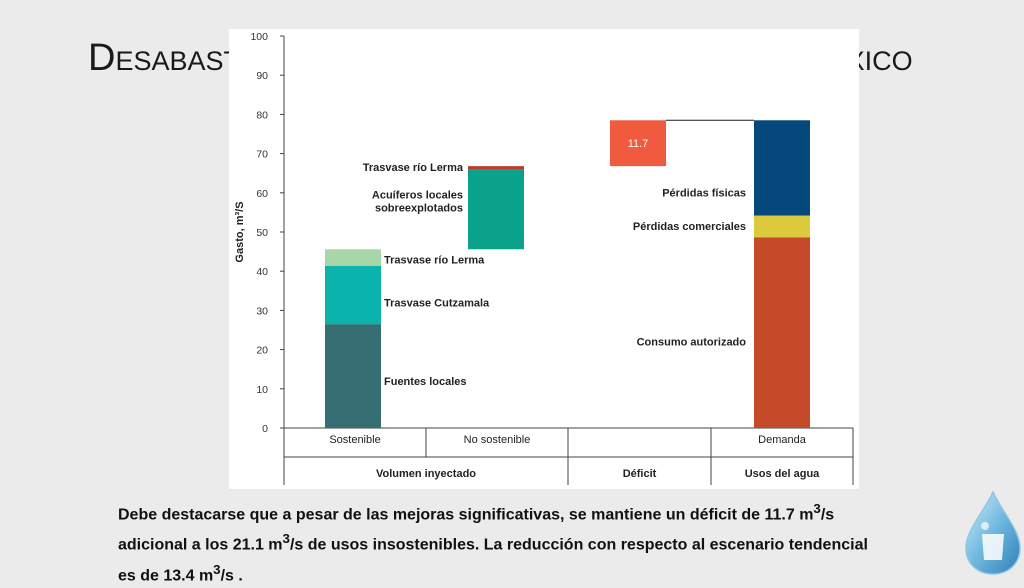 The image size is (1024, 588). Describe the element at coordinates (817, 508) in the screenshot. I see `caption-sup-1: 3` at that location.